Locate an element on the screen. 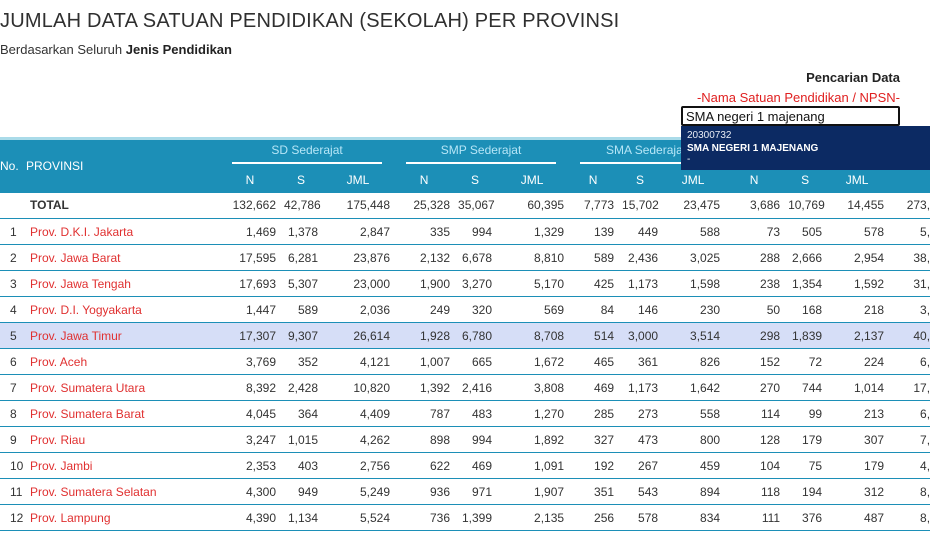 The height and width of the screenshot is (535, 930). cell-value: 469 is located at coordinates (475, 465).